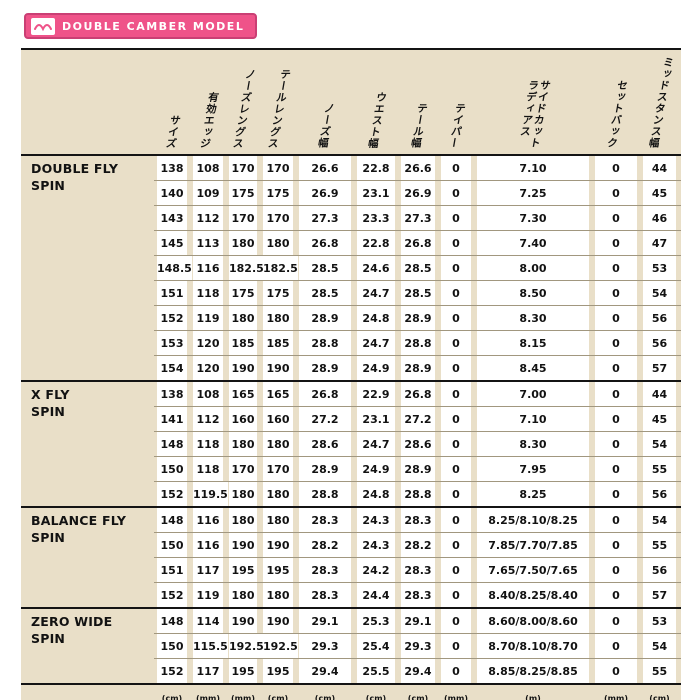 Image resolution: width=700 pixels, height=700 pixels. I want to click on spec-value: 153, so click(172, 343).